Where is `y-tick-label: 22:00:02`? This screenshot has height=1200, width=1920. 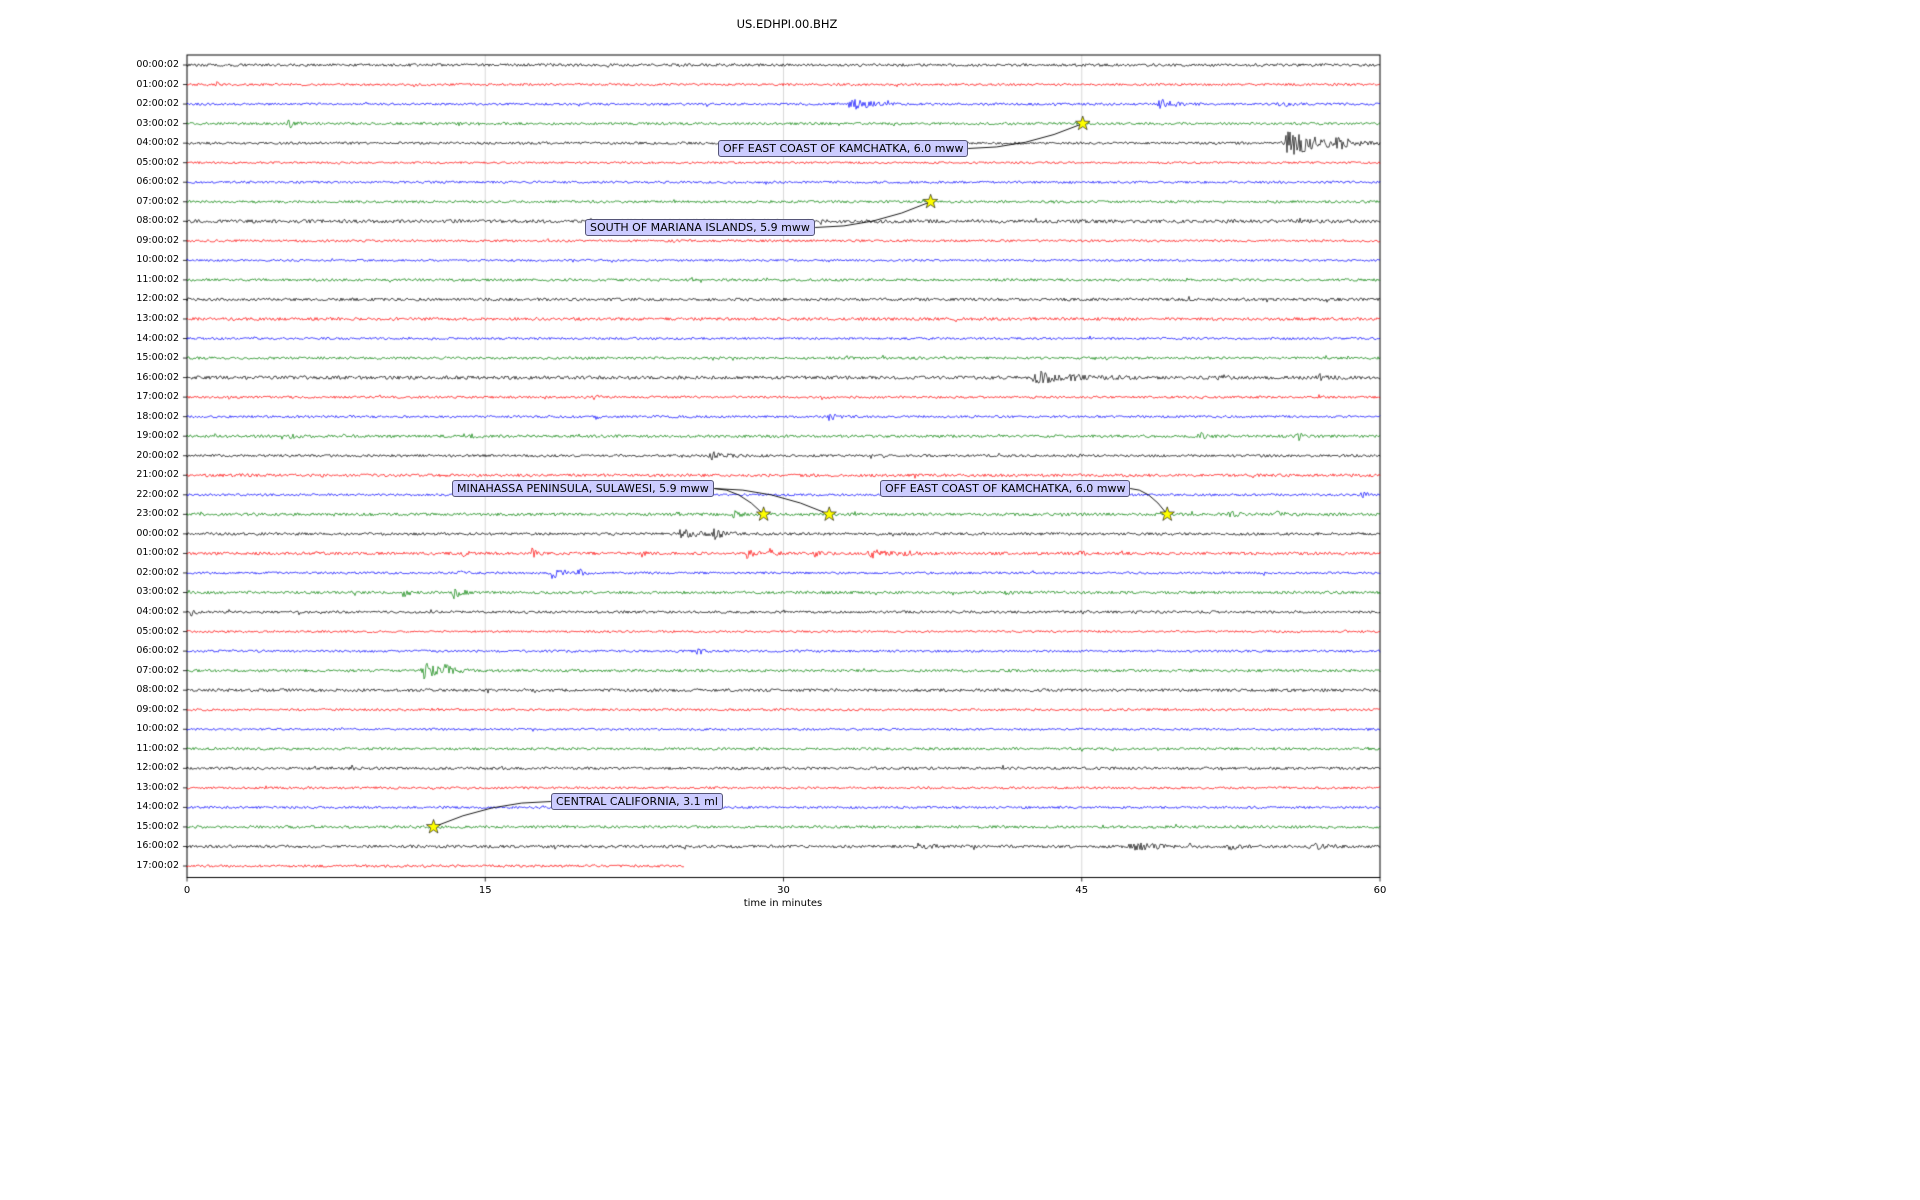
y-tick-label: 22:00:02 is located at coordinates (157, 494).